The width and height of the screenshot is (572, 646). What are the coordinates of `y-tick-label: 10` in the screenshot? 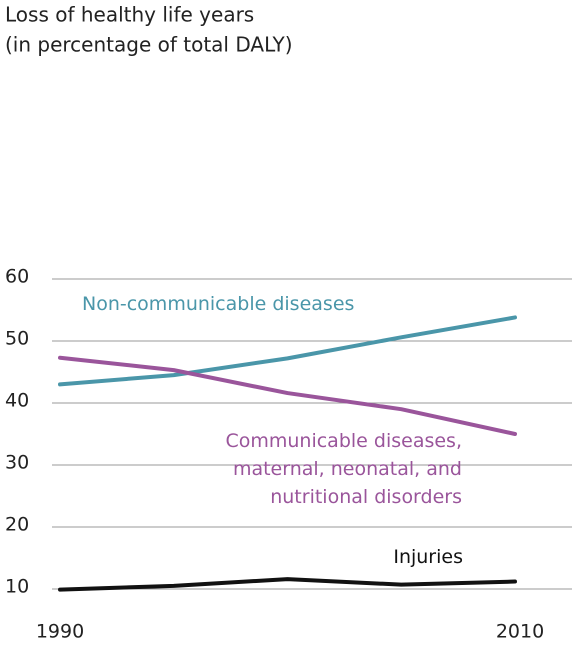 It's located at (17, 587).